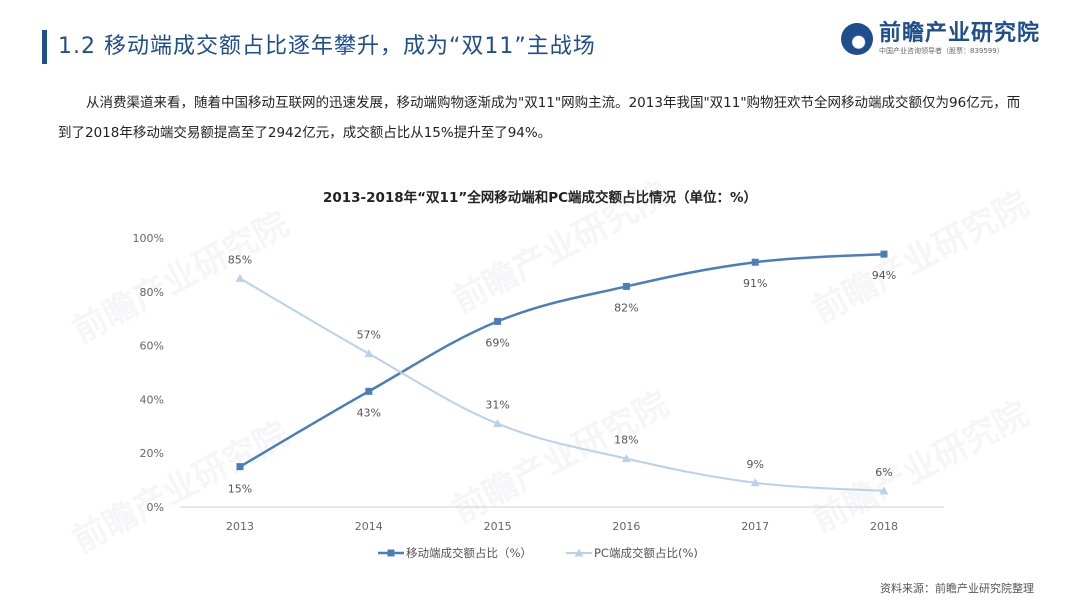 Image resolution: width=1080 pixels, height=611 pixels. Describe the element at coordinates (883, 472) in the screenshot. I see `series-2-data-label: 6%` at that location.